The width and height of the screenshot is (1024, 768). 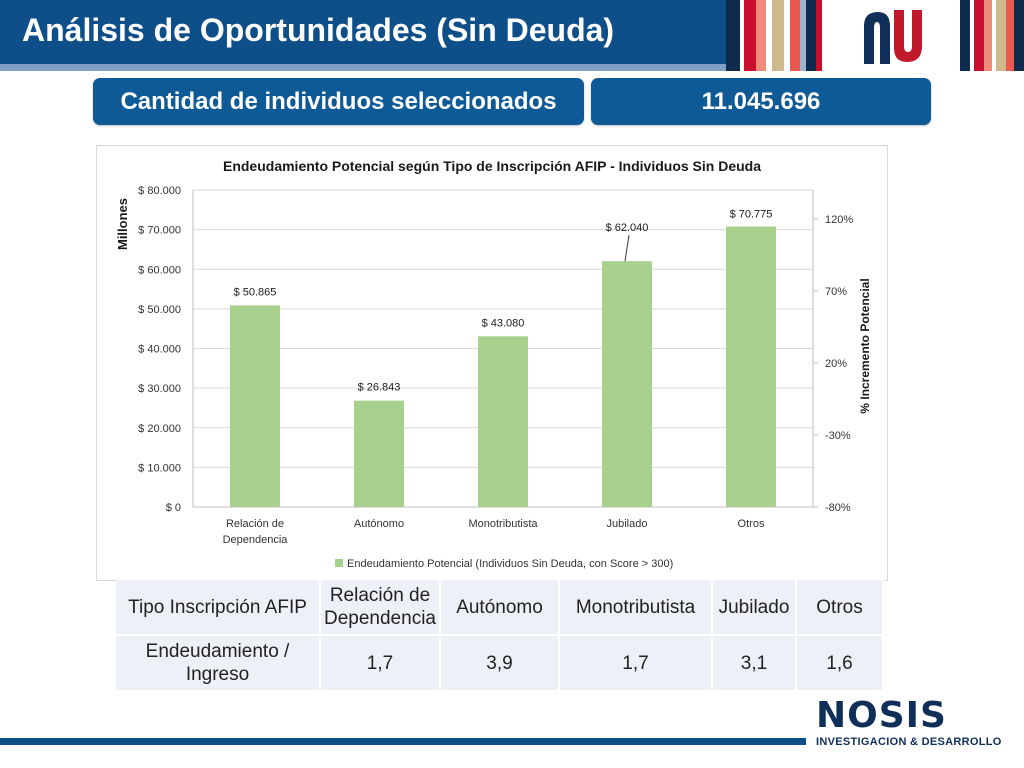 What do you see at coordinates (839, 220) in the screenshot?
I see `y2-tick-label: 120%` at bounding box center [839, 220].